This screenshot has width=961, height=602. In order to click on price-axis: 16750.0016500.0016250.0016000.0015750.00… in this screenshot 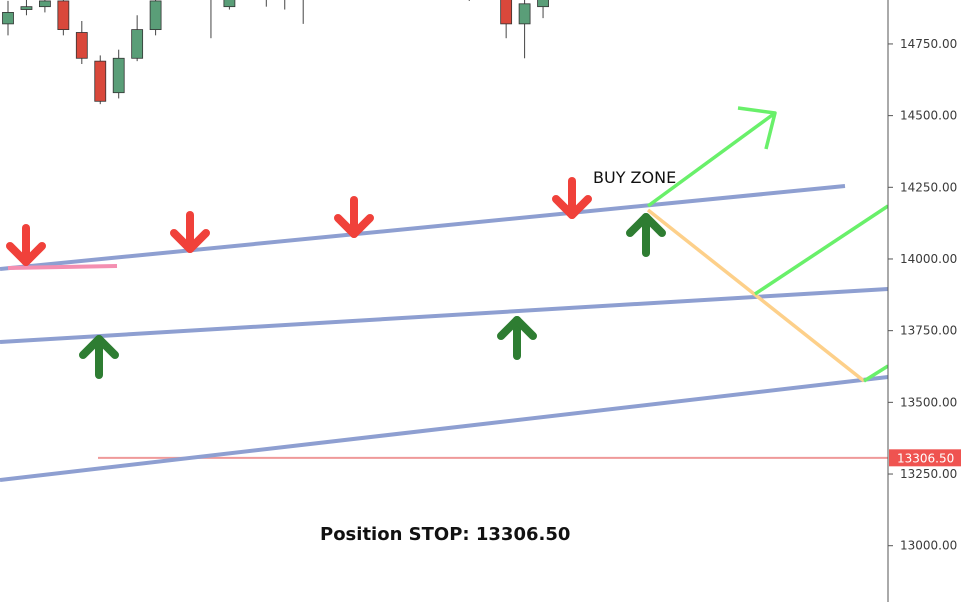, I will do `click(924, 301)`.